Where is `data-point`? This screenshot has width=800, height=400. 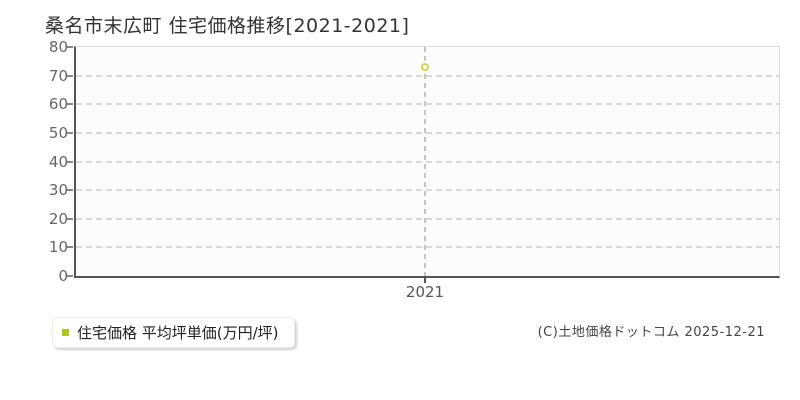 data-point is located at coordinates (425, 67).